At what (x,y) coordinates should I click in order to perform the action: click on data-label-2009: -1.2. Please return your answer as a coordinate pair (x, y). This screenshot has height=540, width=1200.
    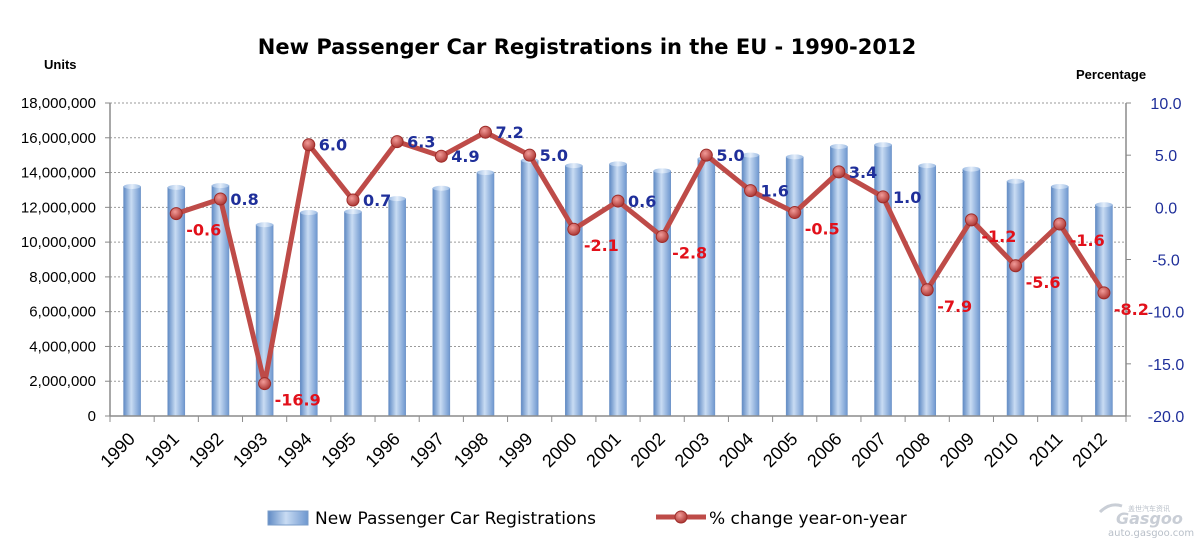
    Looking at the image, I should click on (998, 236).